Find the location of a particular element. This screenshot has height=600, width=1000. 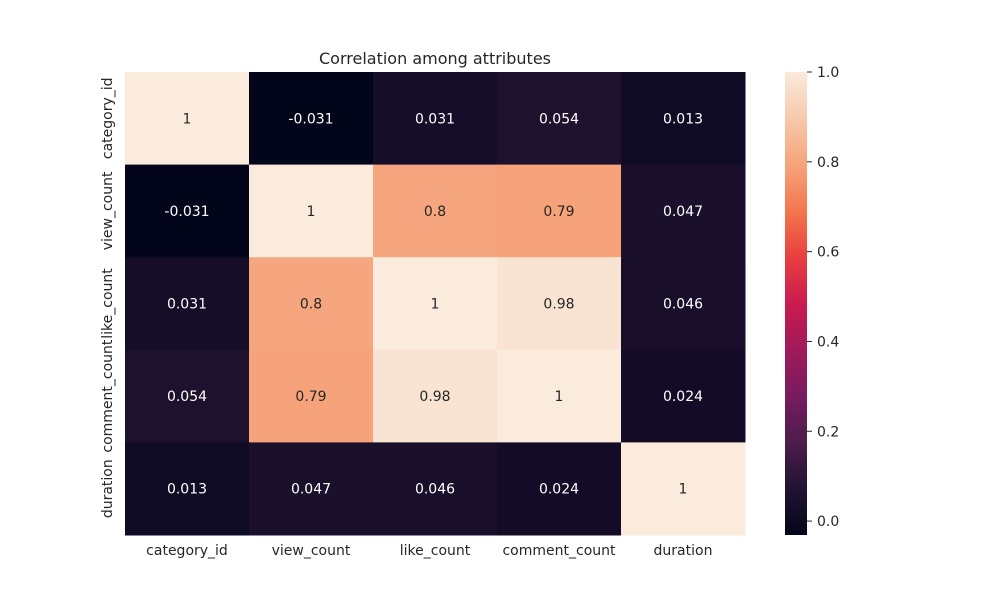

colorbar-tick-label: 0.4 is located at coordinates (828, 342).